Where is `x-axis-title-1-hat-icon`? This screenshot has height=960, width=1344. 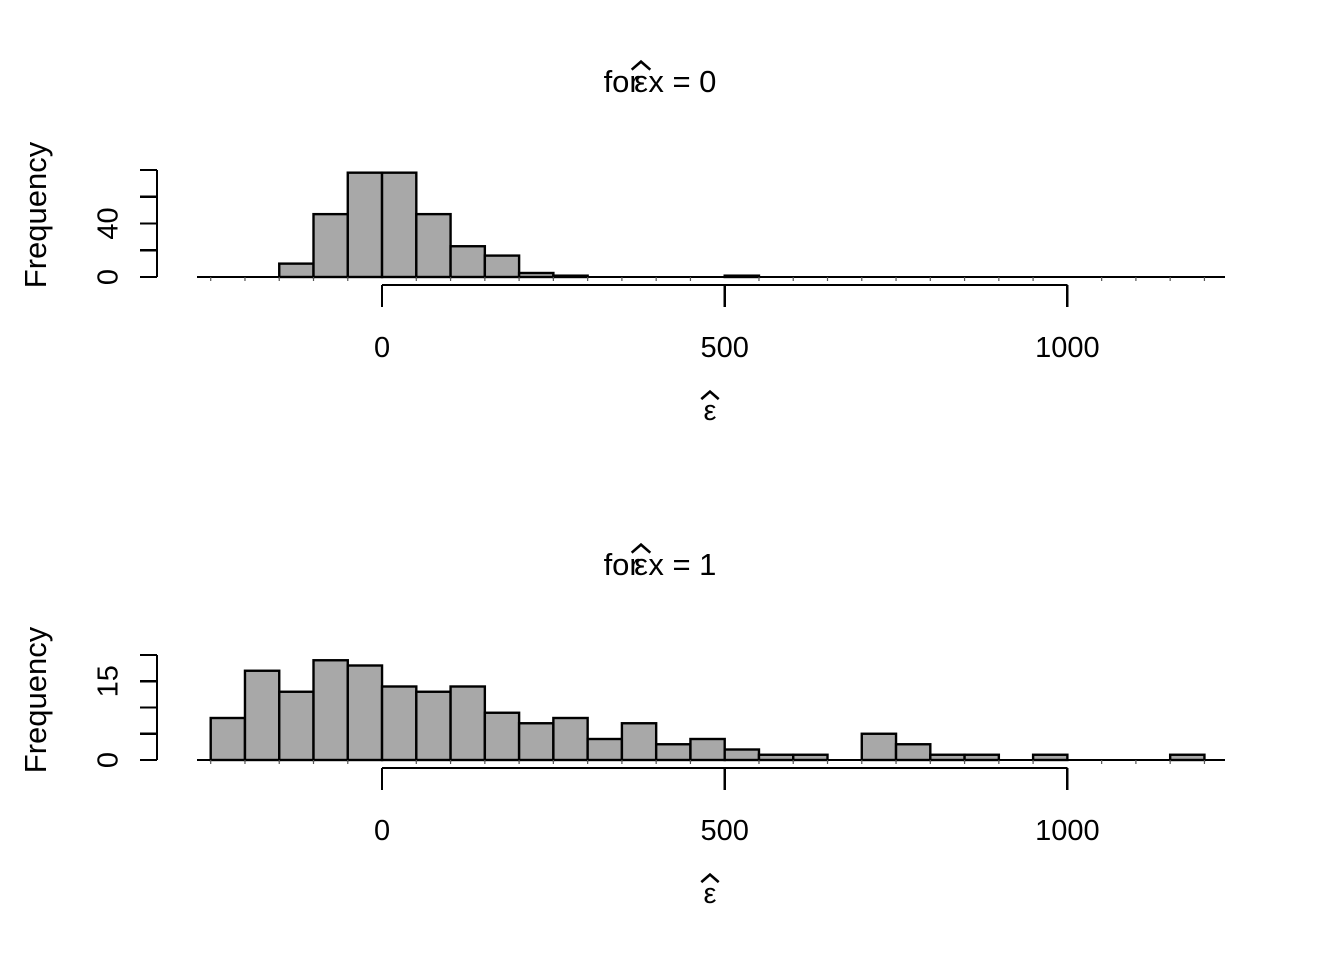 x-axis-title-1-hat-icon is located at coordinates (710, 878).